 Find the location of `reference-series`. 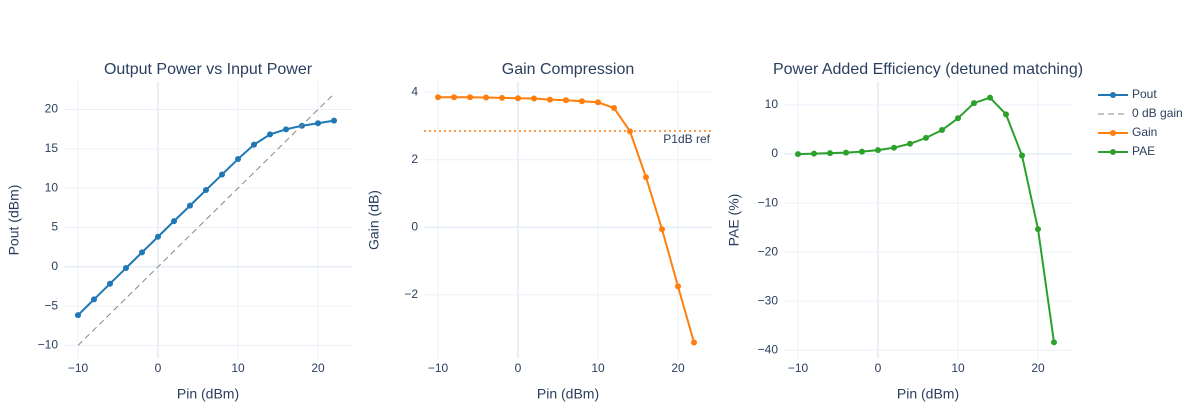

reference-series is located at coordinates (206, 219).